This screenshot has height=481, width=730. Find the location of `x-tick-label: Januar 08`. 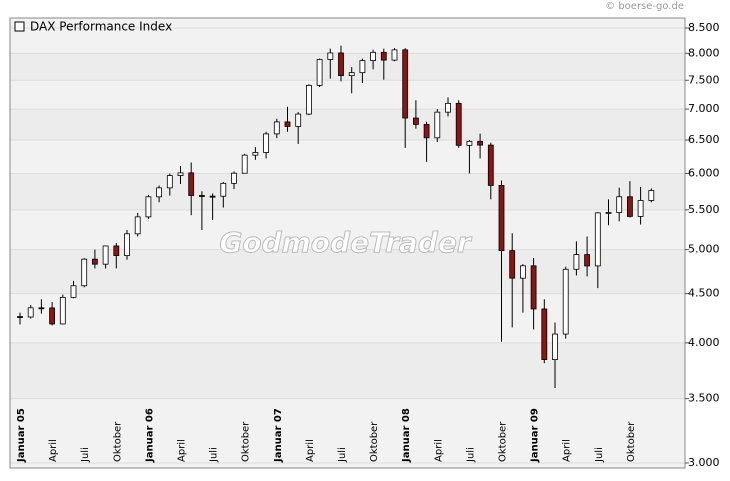

x-tick-label: Januar 08 is located at coordinates (406, 435).